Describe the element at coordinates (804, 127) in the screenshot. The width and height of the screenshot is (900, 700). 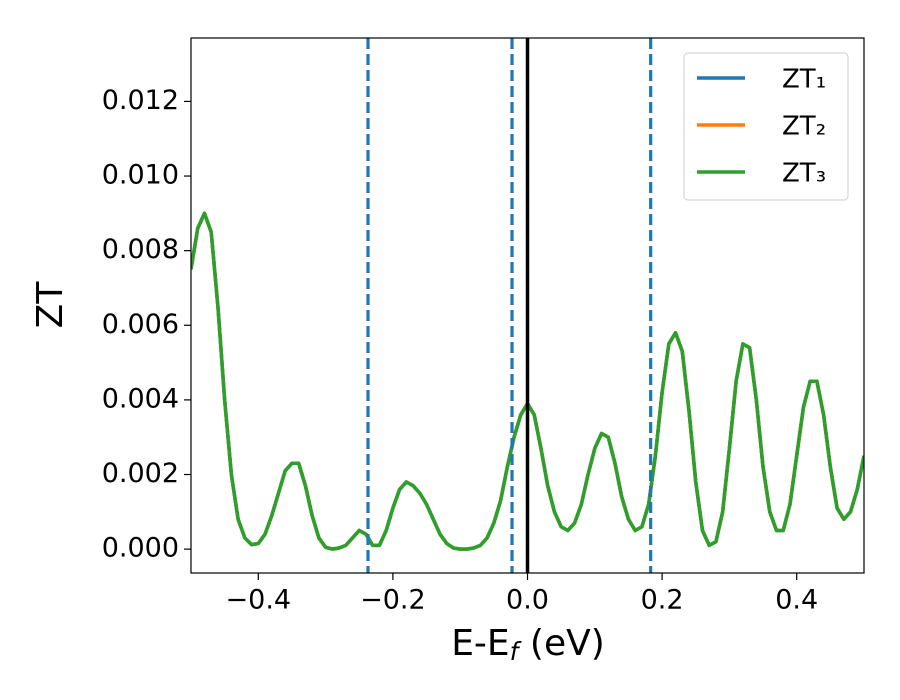
I see `legend-label: ZT₂` at that location.